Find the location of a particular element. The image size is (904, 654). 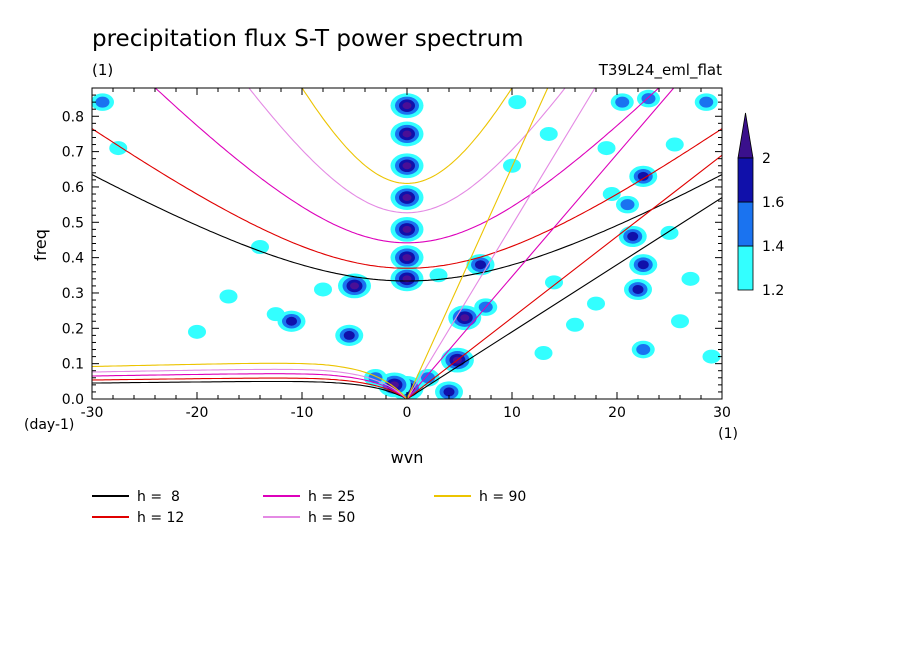

y-tick-label: 0.8 is located at coordinates (73, 117).